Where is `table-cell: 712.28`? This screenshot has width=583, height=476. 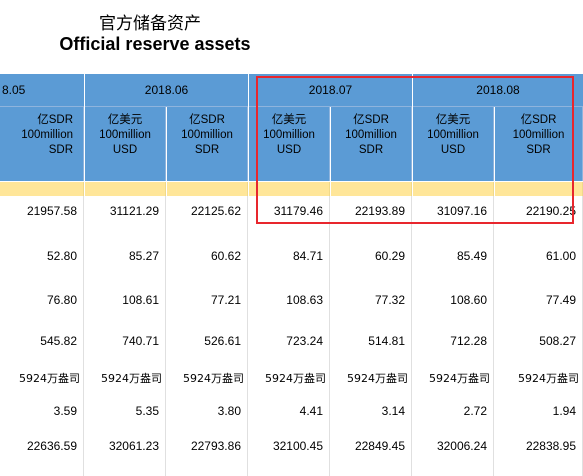 table-cell: 712.28 is located at coordinates (468, 341).